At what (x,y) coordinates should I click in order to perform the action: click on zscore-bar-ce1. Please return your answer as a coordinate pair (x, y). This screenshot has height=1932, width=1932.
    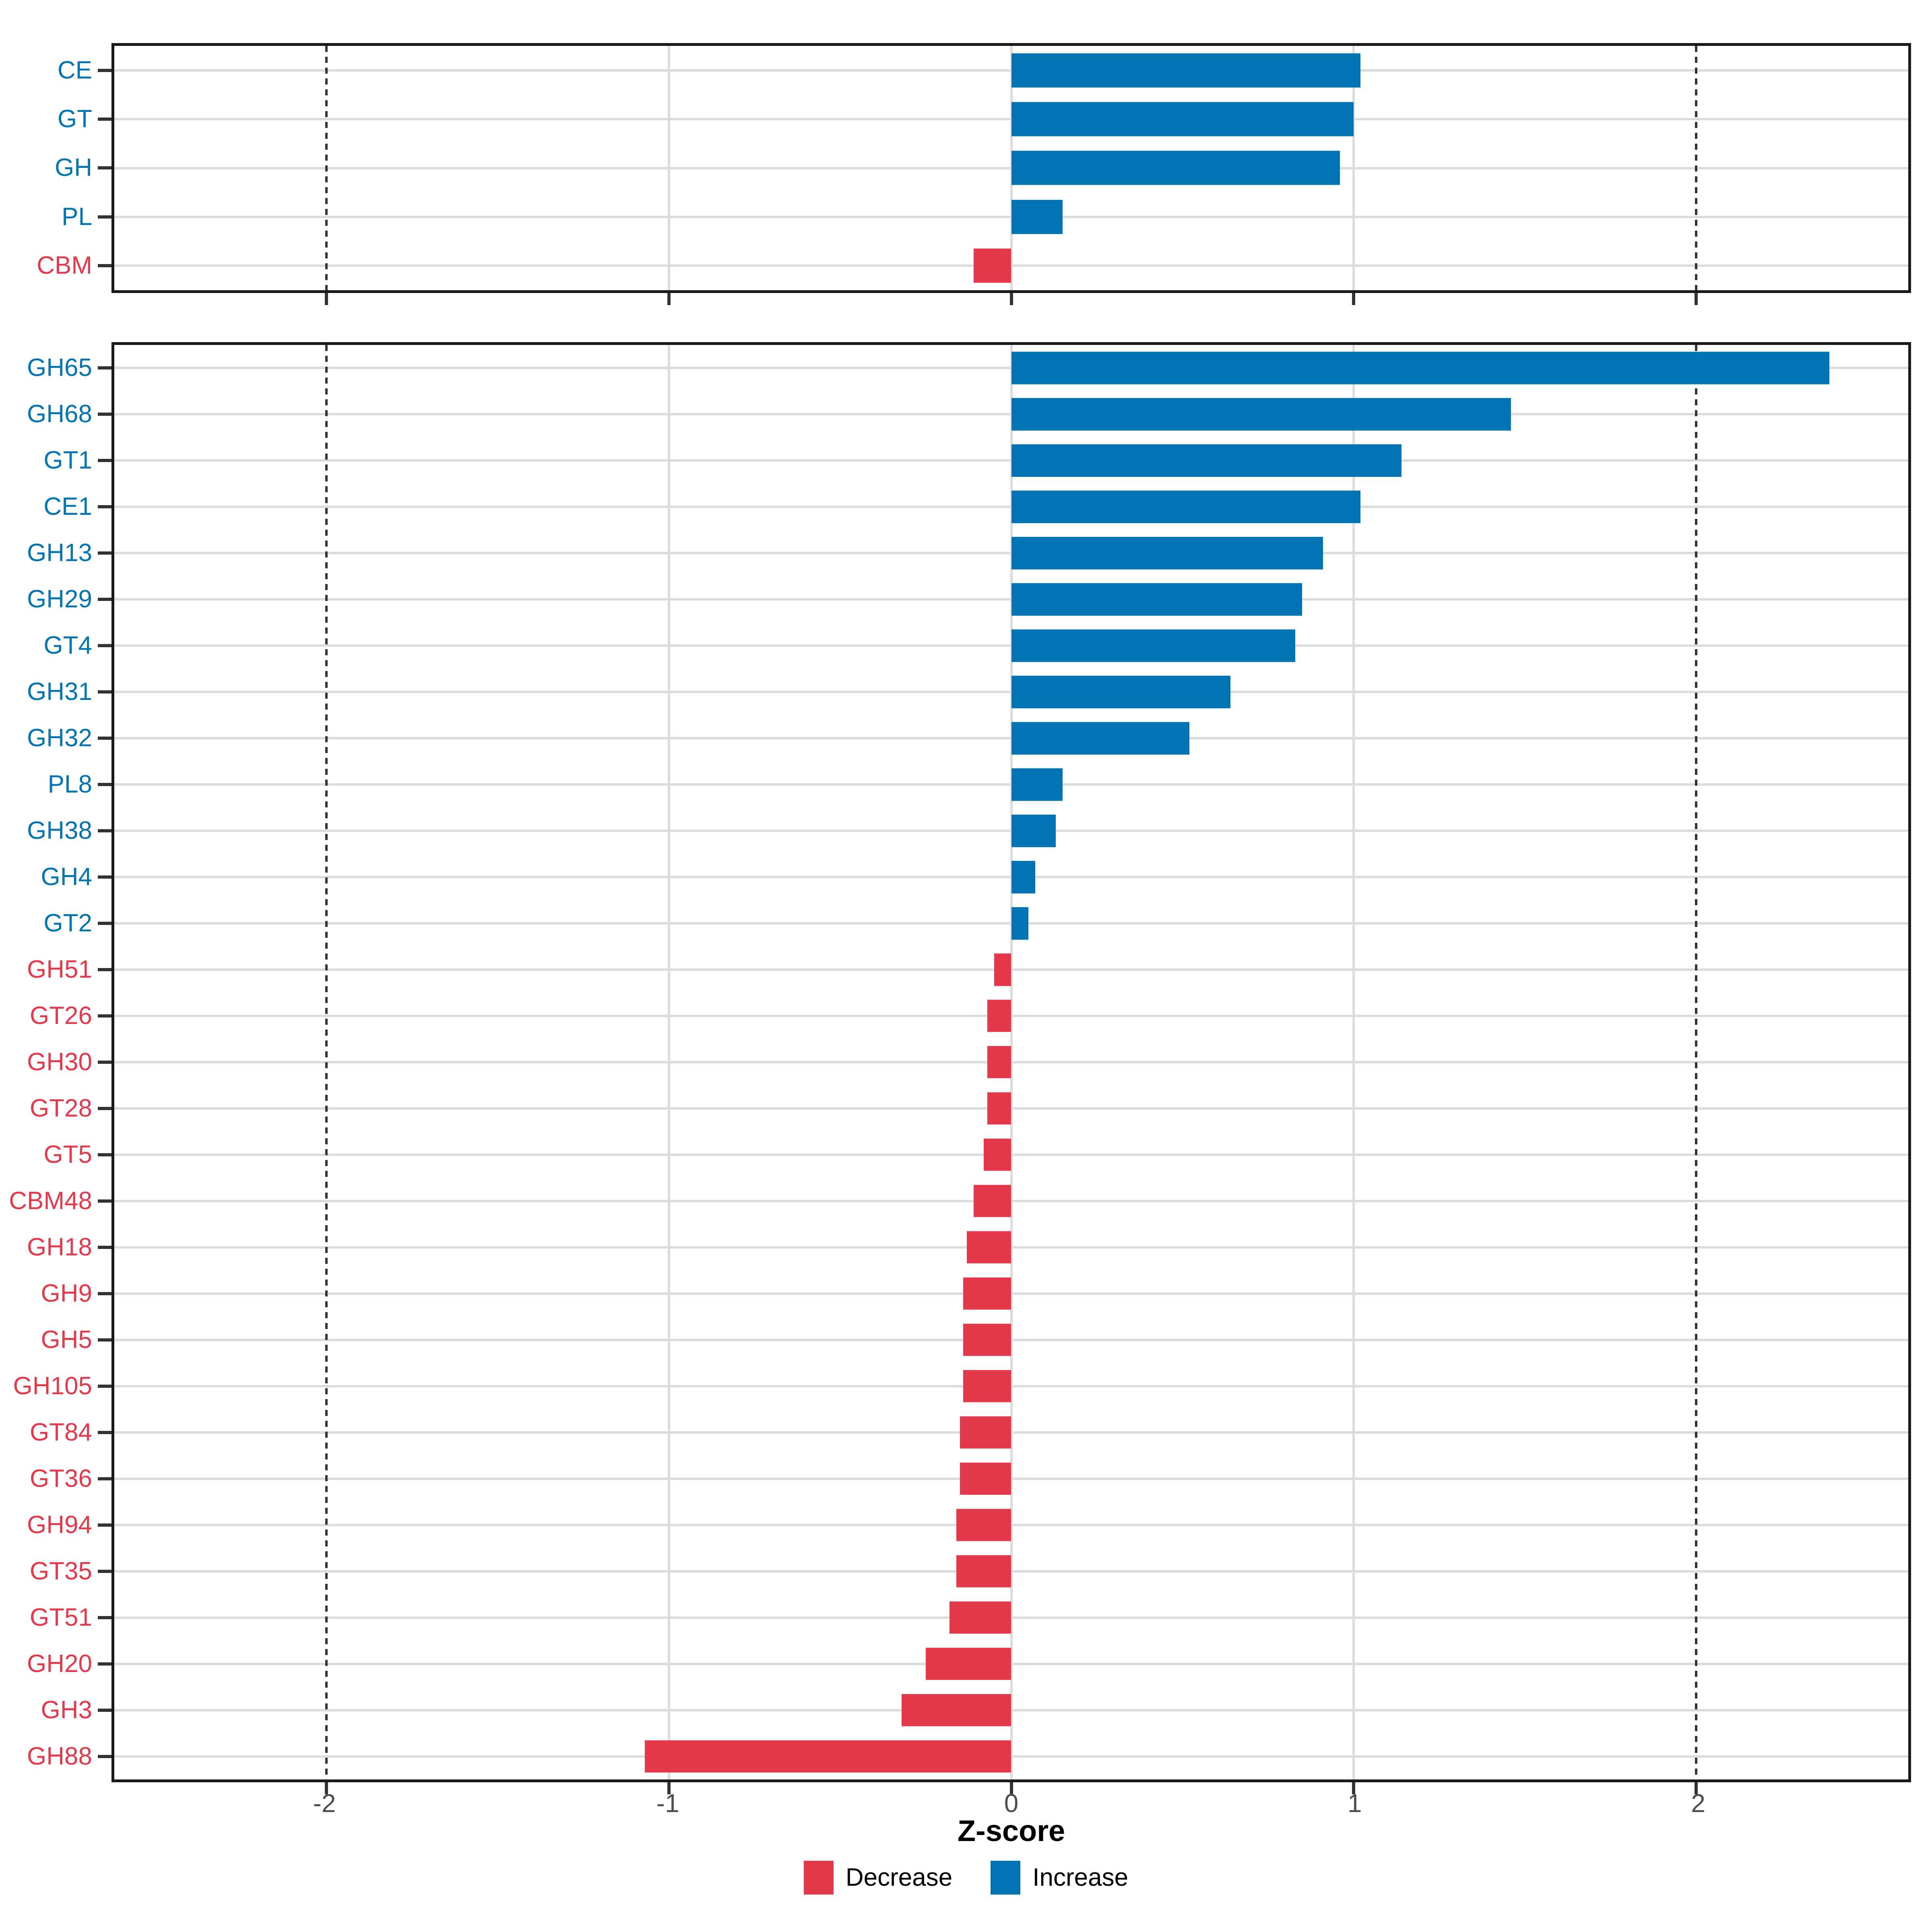
    Looking at the image, I should click on (1186, 507).